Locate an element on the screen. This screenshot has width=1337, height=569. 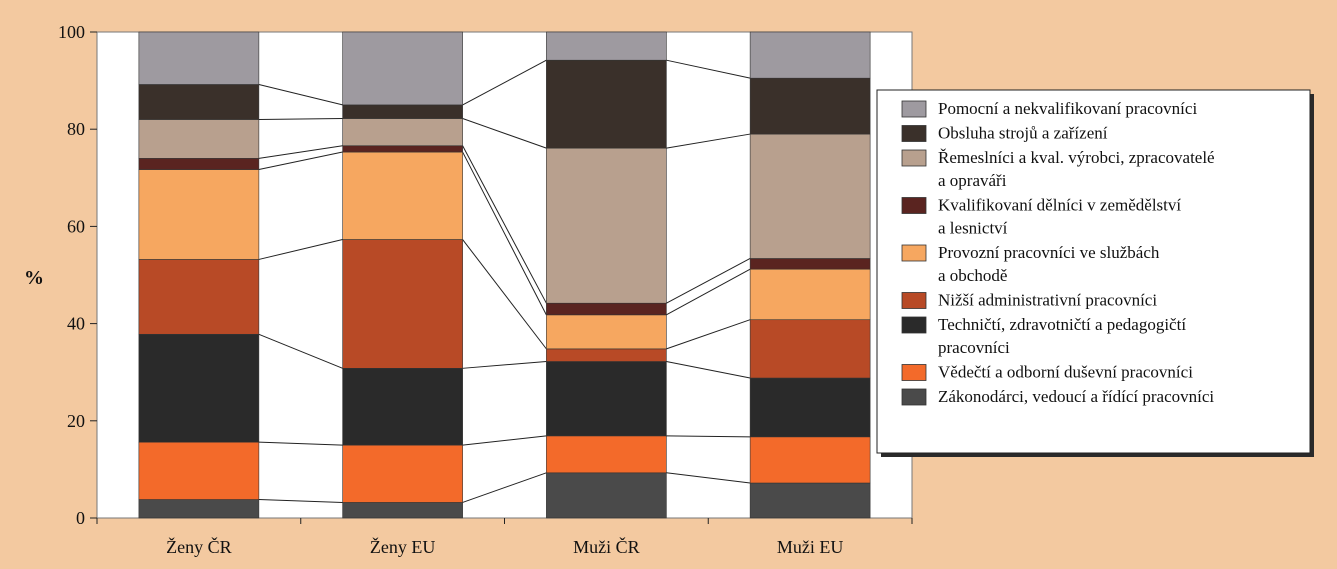
legend-label: Obsluha strojů a zařízení is located at coordinates (1023, 133).